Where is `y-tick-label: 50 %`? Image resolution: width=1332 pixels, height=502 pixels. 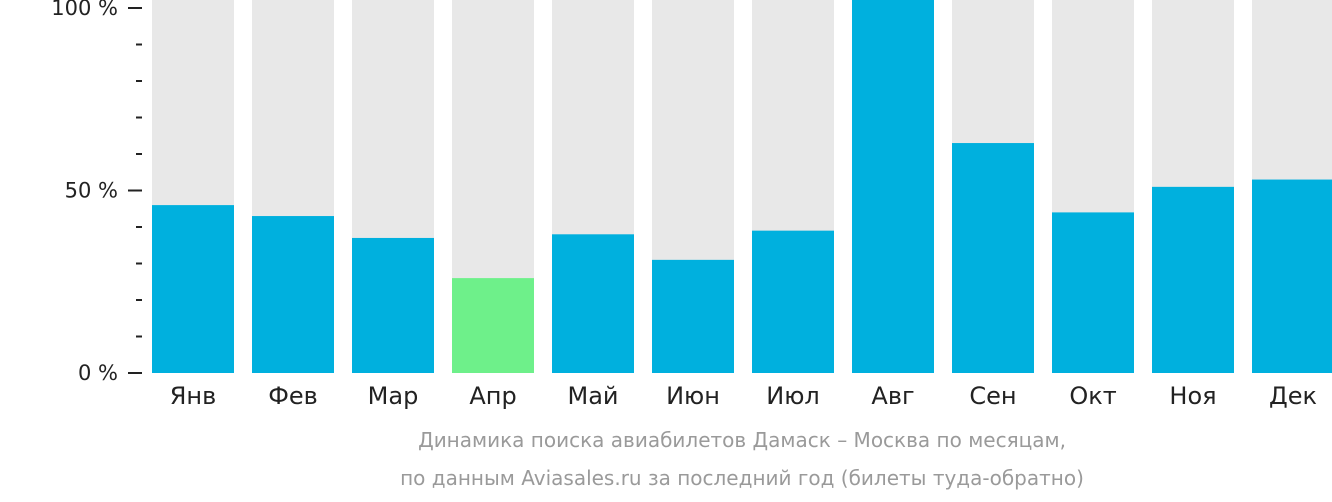 y-tick-label: 50 % is located at coordinates (91, 191).